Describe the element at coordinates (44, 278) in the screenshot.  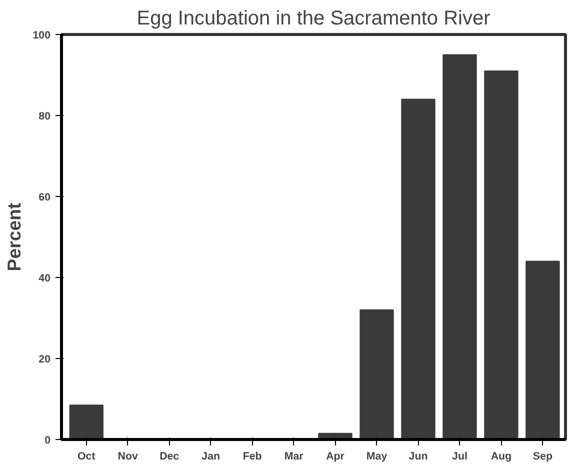
I see `y-tick-label: 40` at that location.